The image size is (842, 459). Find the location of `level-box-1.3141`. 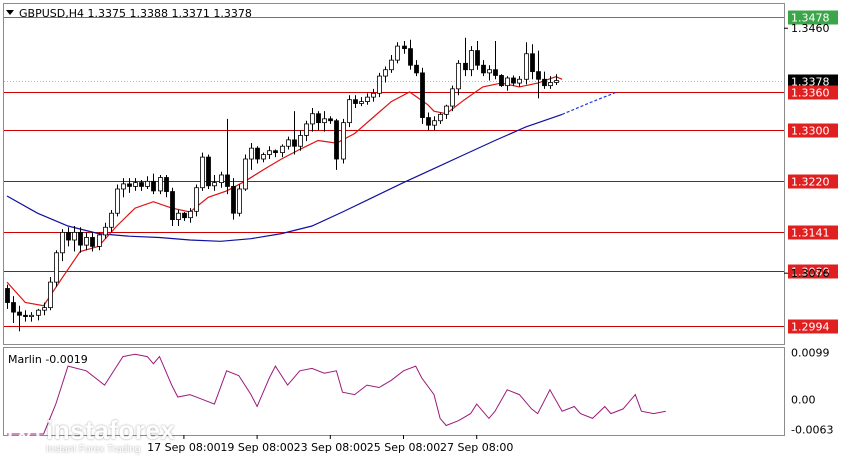

level-box-1.3141 is located at coordinates (813, 232).